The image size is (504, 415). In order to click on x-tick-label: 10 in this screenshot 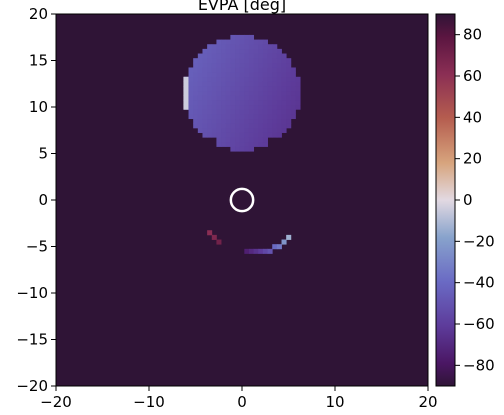, I will do `click(334, 402)`.